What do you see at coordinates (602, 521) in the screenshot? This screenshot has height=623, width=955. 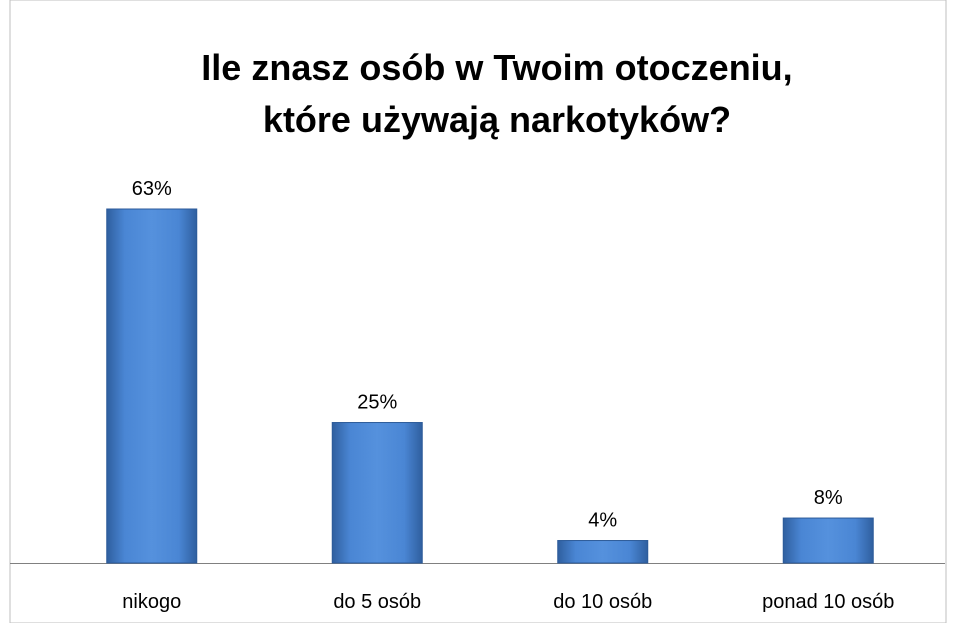 I see `data-label: 4%` at bounding box center [602, 521].